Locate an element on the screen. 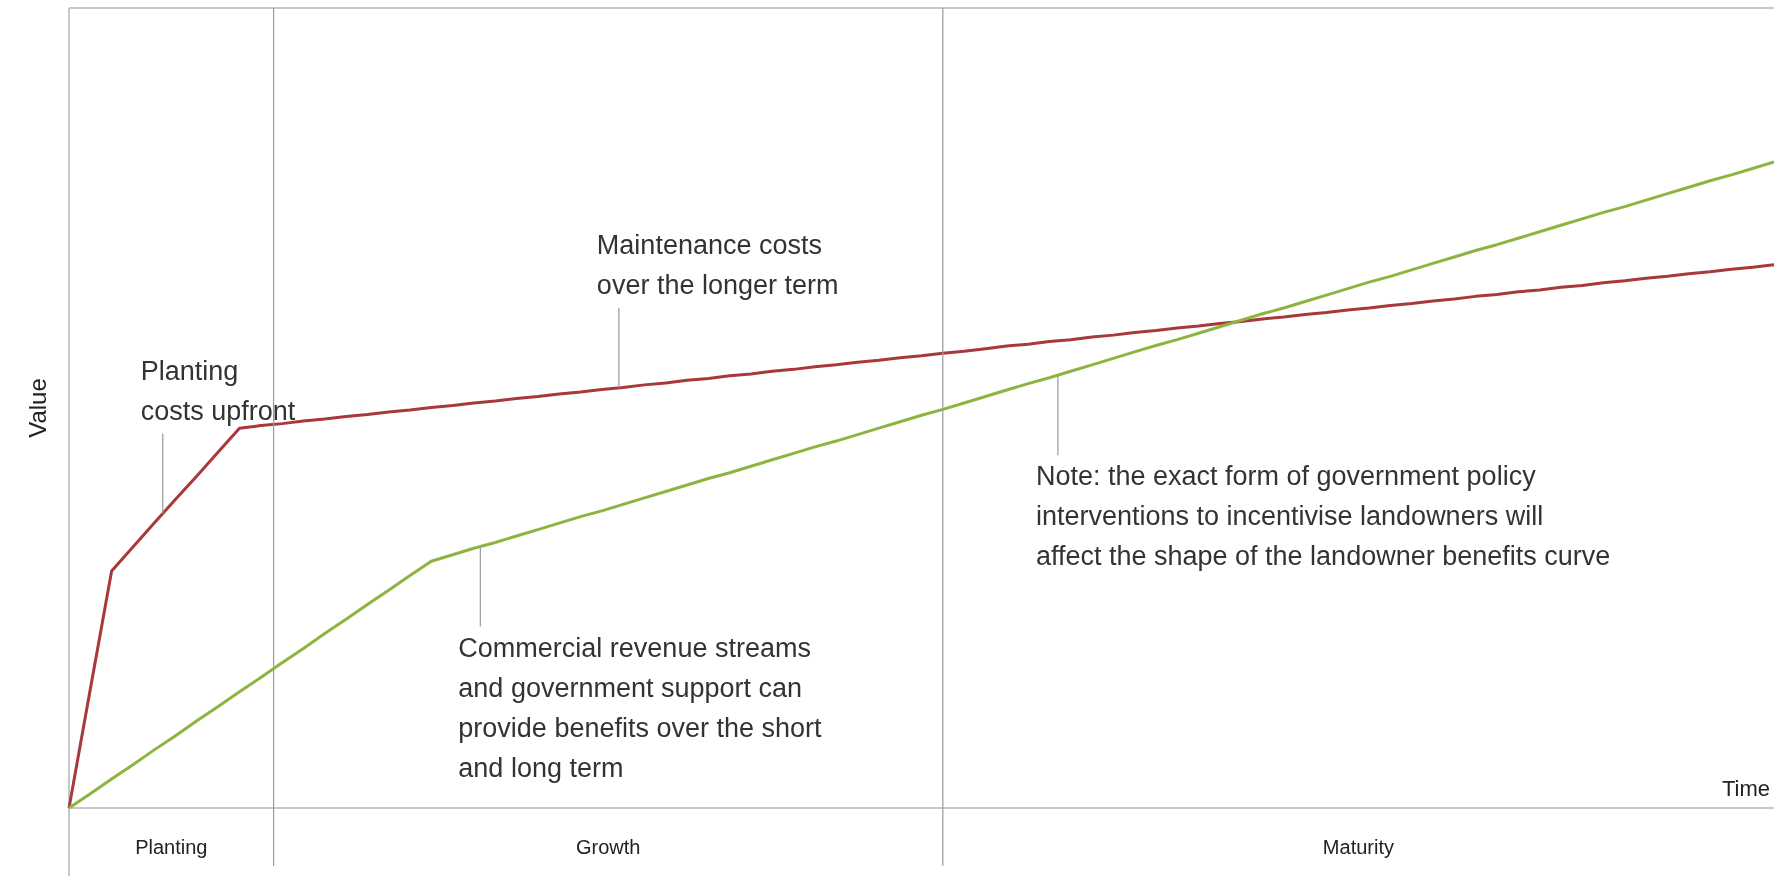 Image resolution: width=1774 pixels, height=880 pixels. annotation: Note: the exact form of government policy interventions to incentivise landowners will affect the shape of the landowner benefits curve is located at coordinates (1323, 516).